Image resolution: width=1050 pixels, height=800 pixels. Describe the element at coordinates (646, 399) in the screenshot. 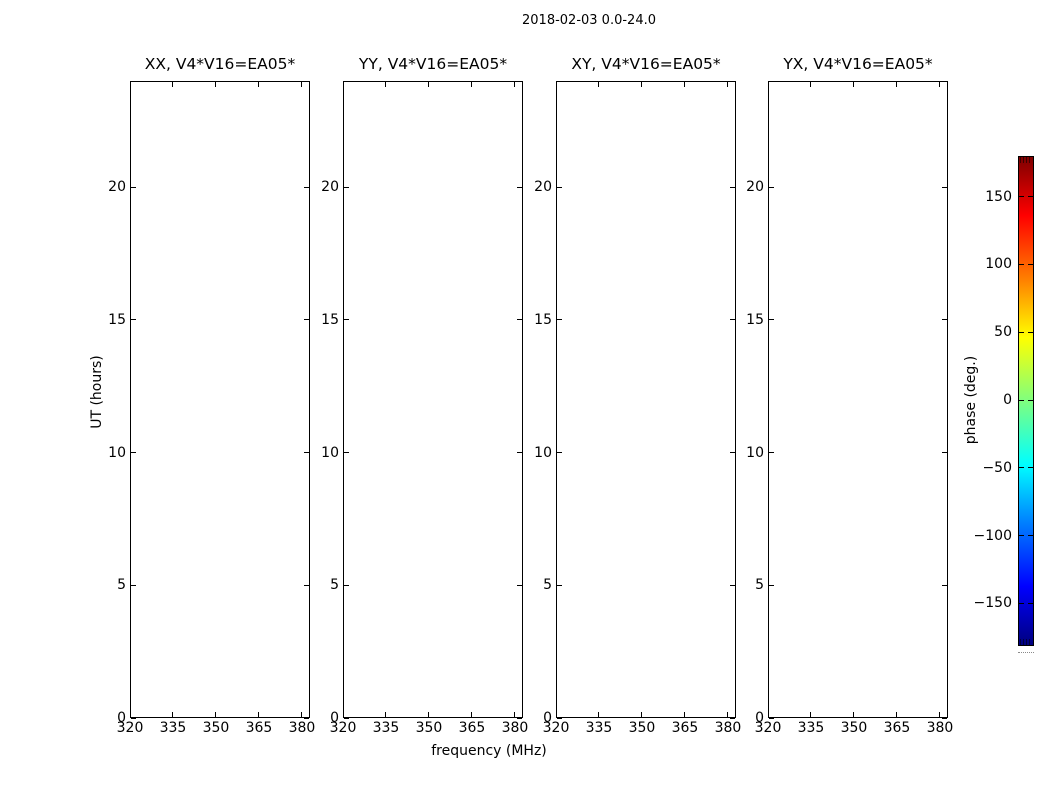

I see `subplot-panel-xy` at that location.